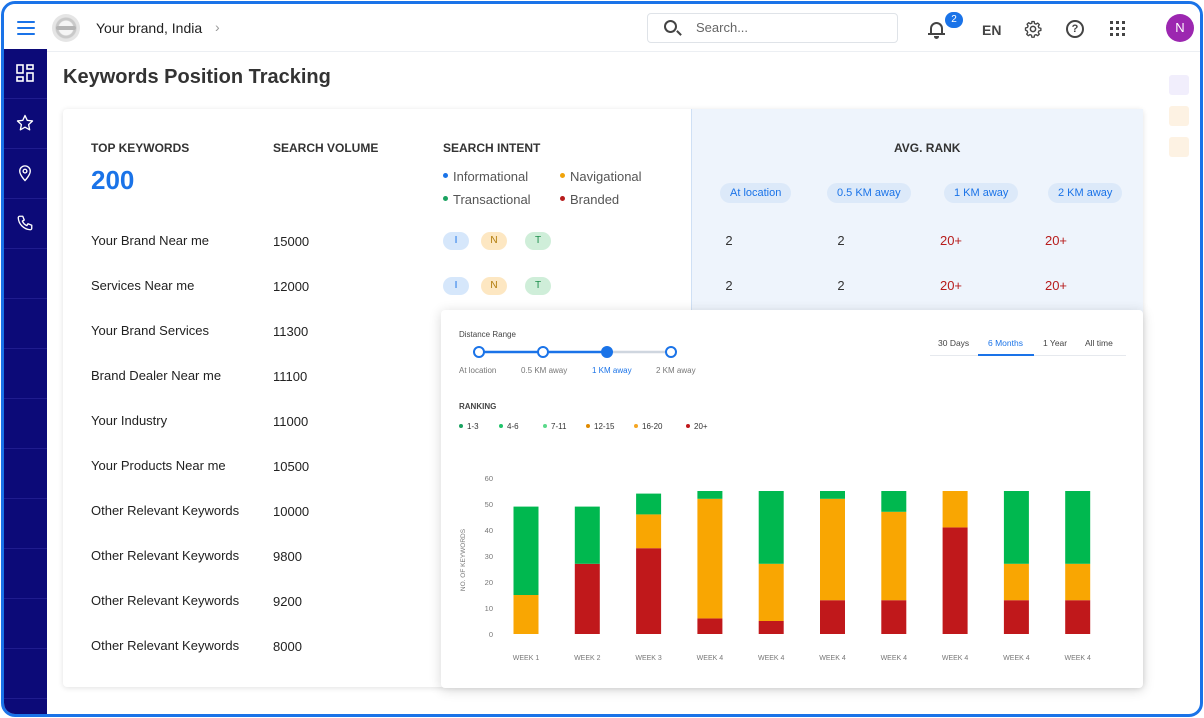  I want to click on search-box, so click(772, 28).